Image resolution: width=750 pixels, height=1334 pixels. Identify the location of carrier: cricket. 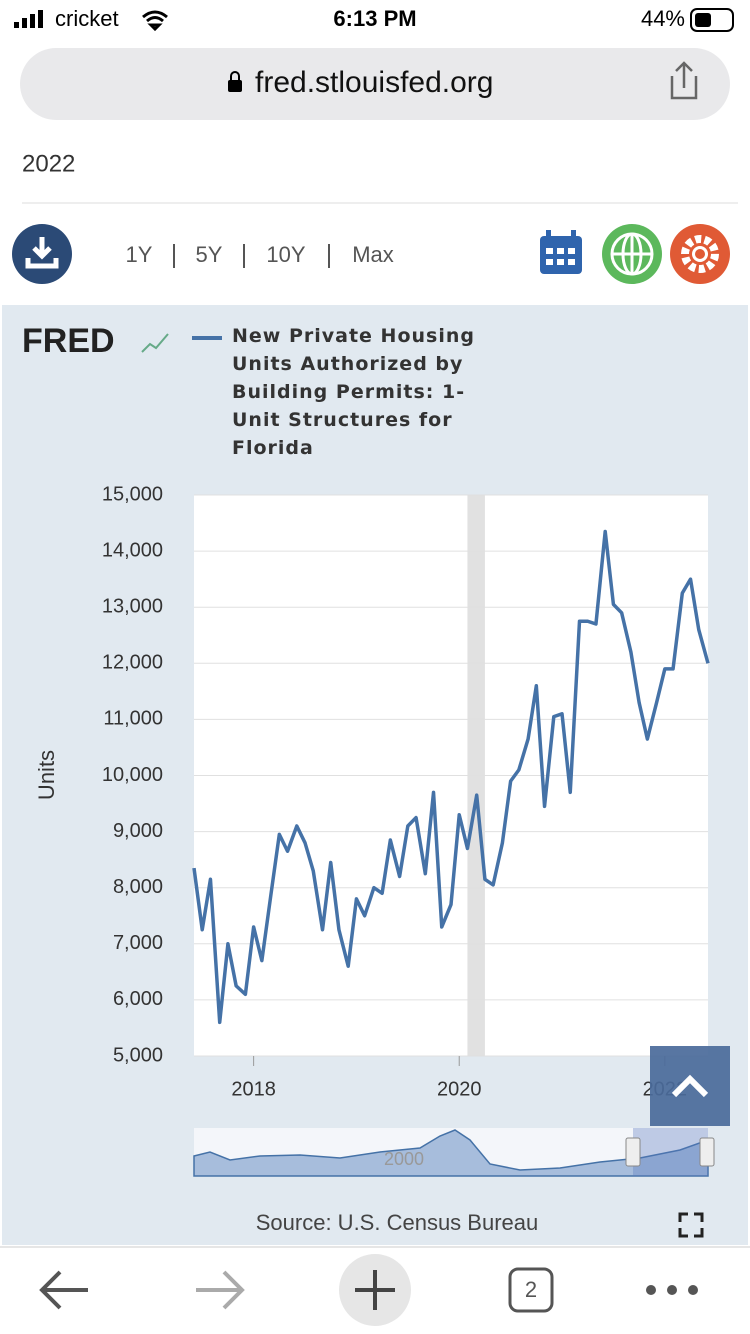
(87, 18).